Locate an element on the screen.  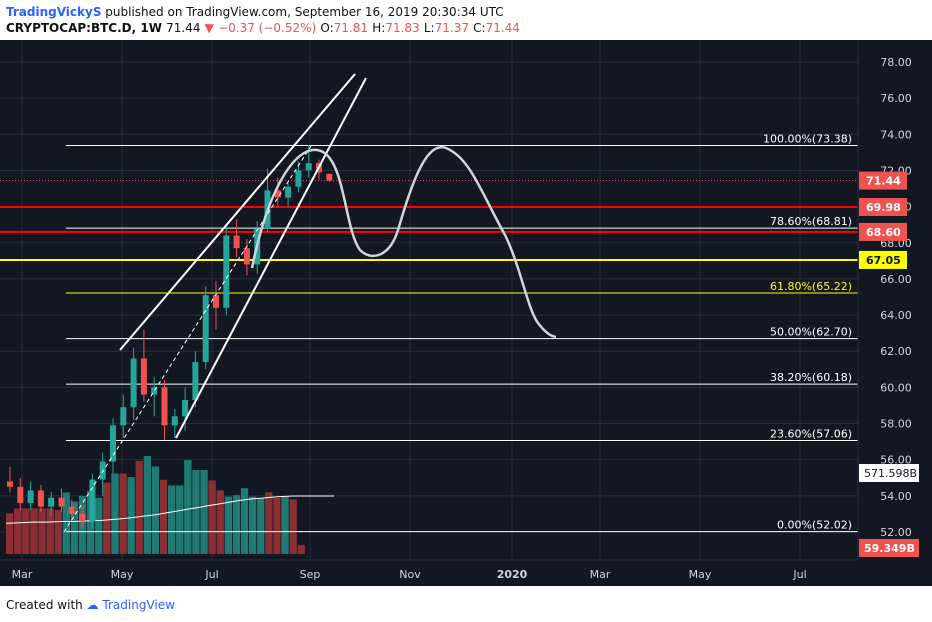
fib-label: 23.60%(57.06) is located at coordinates (811, 434).